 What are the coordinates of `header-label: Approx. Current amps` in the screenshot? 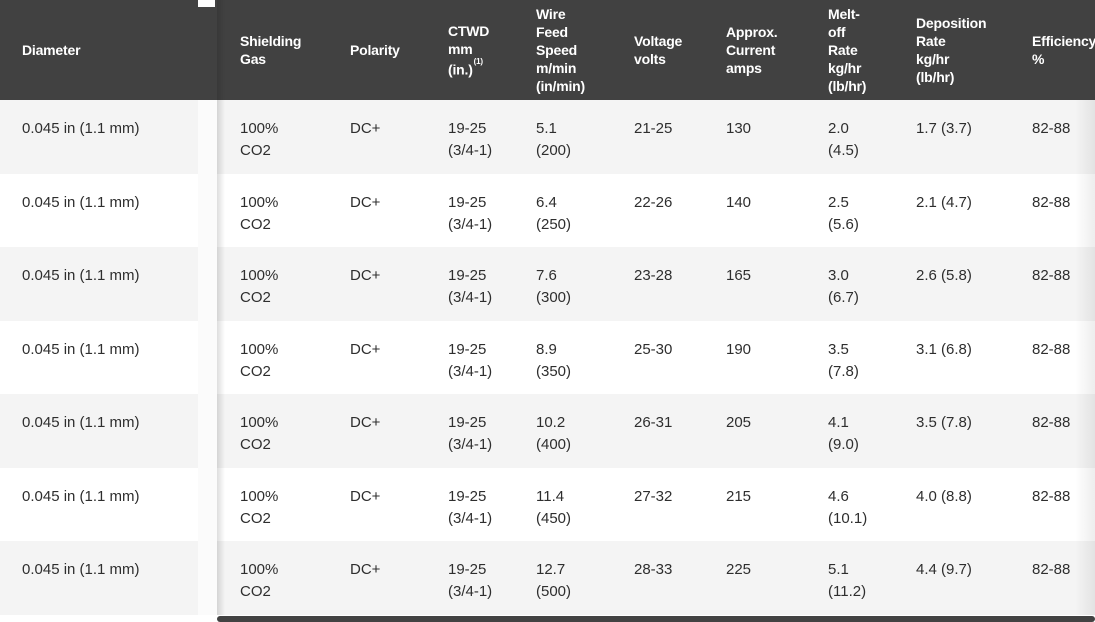 It's located at (752, 50).